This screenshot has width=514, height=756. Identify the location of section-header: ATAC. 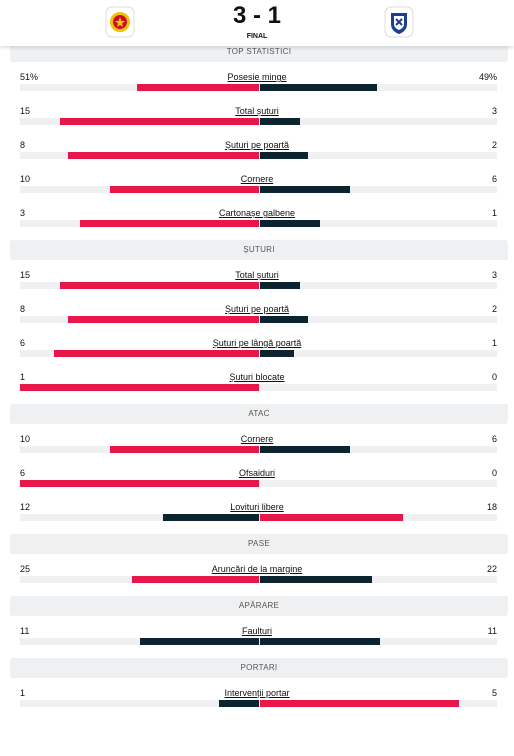
(259, 414).